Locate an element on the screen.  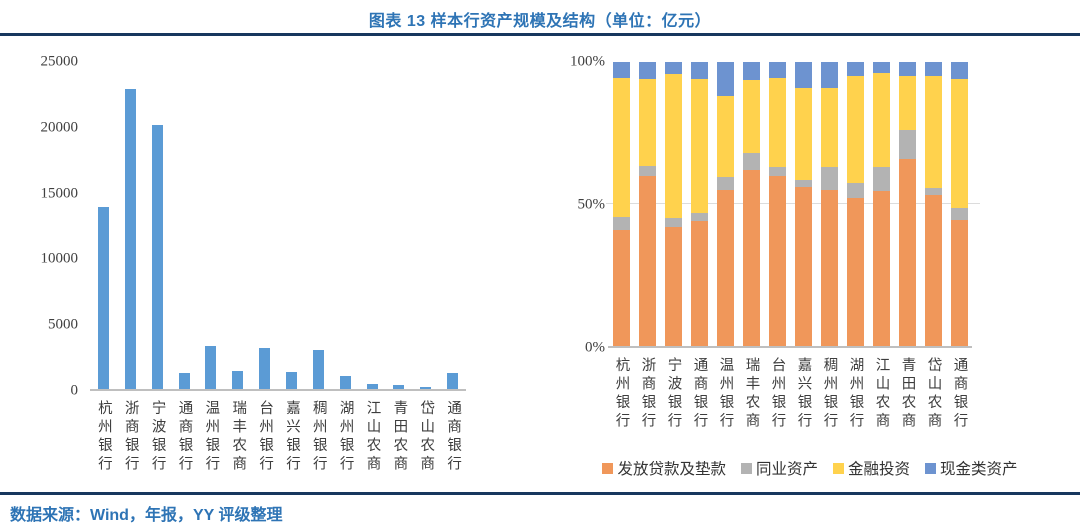
legend-label-investment: 金融投资 is located at coordinates (879, 469).